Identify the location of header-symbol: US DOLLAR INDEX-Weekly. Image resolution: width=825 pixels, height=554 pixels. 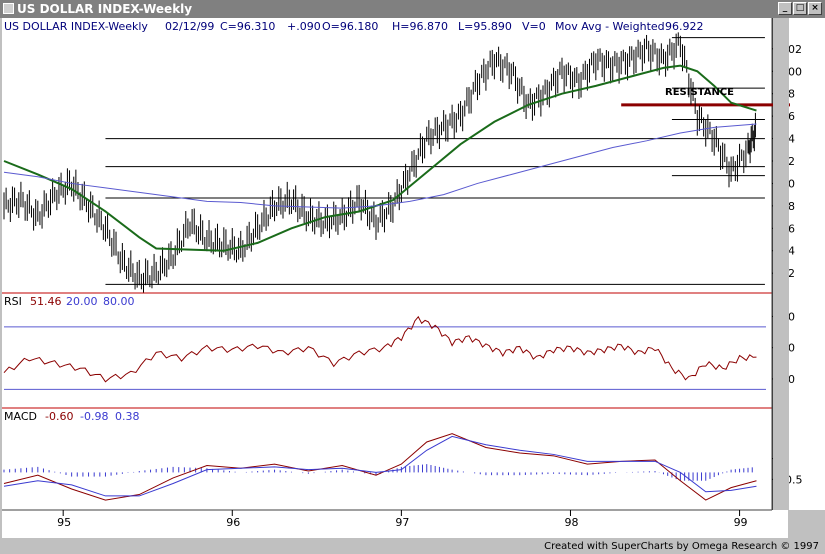
(76, 26).